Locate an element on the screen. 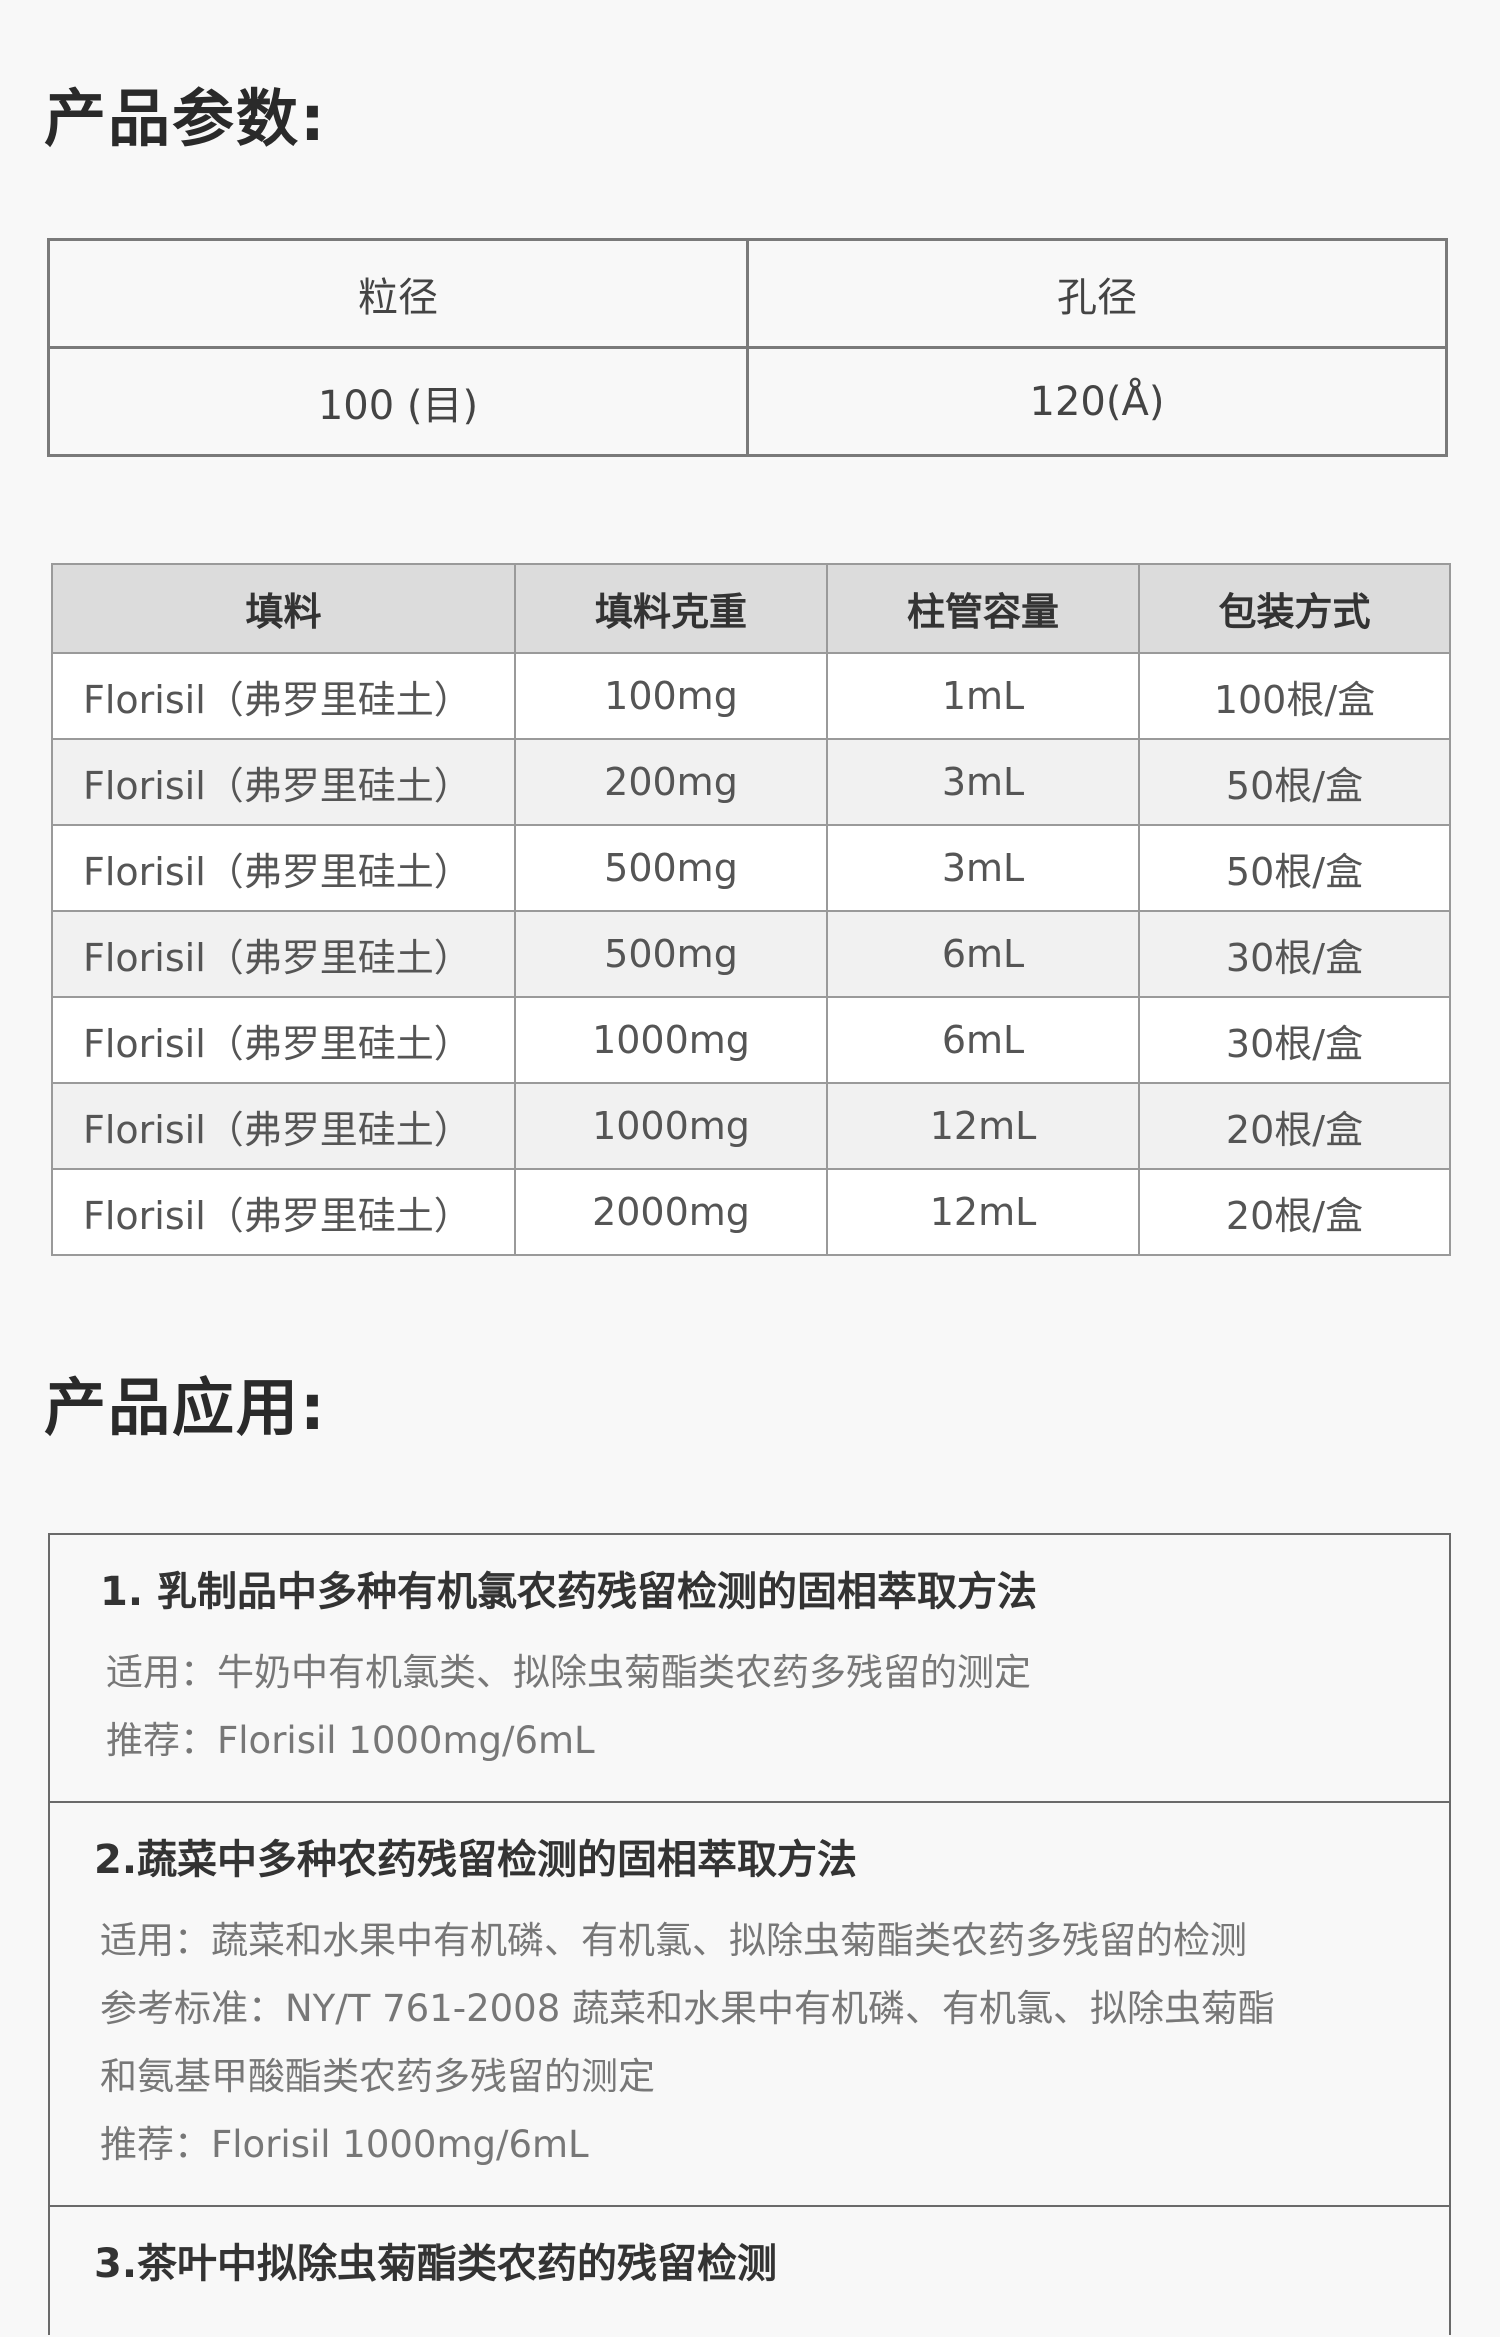 The image size is (1500, 2337). table-header-row: 填料 填料克重 柱管容量 包装方式 is located at coordinates (751, 608).